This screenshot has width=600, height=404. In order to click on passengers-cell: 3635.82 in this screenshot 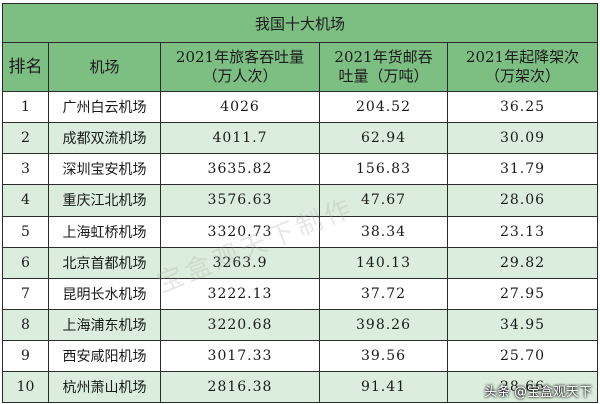, I will do `click(240, 169)`.